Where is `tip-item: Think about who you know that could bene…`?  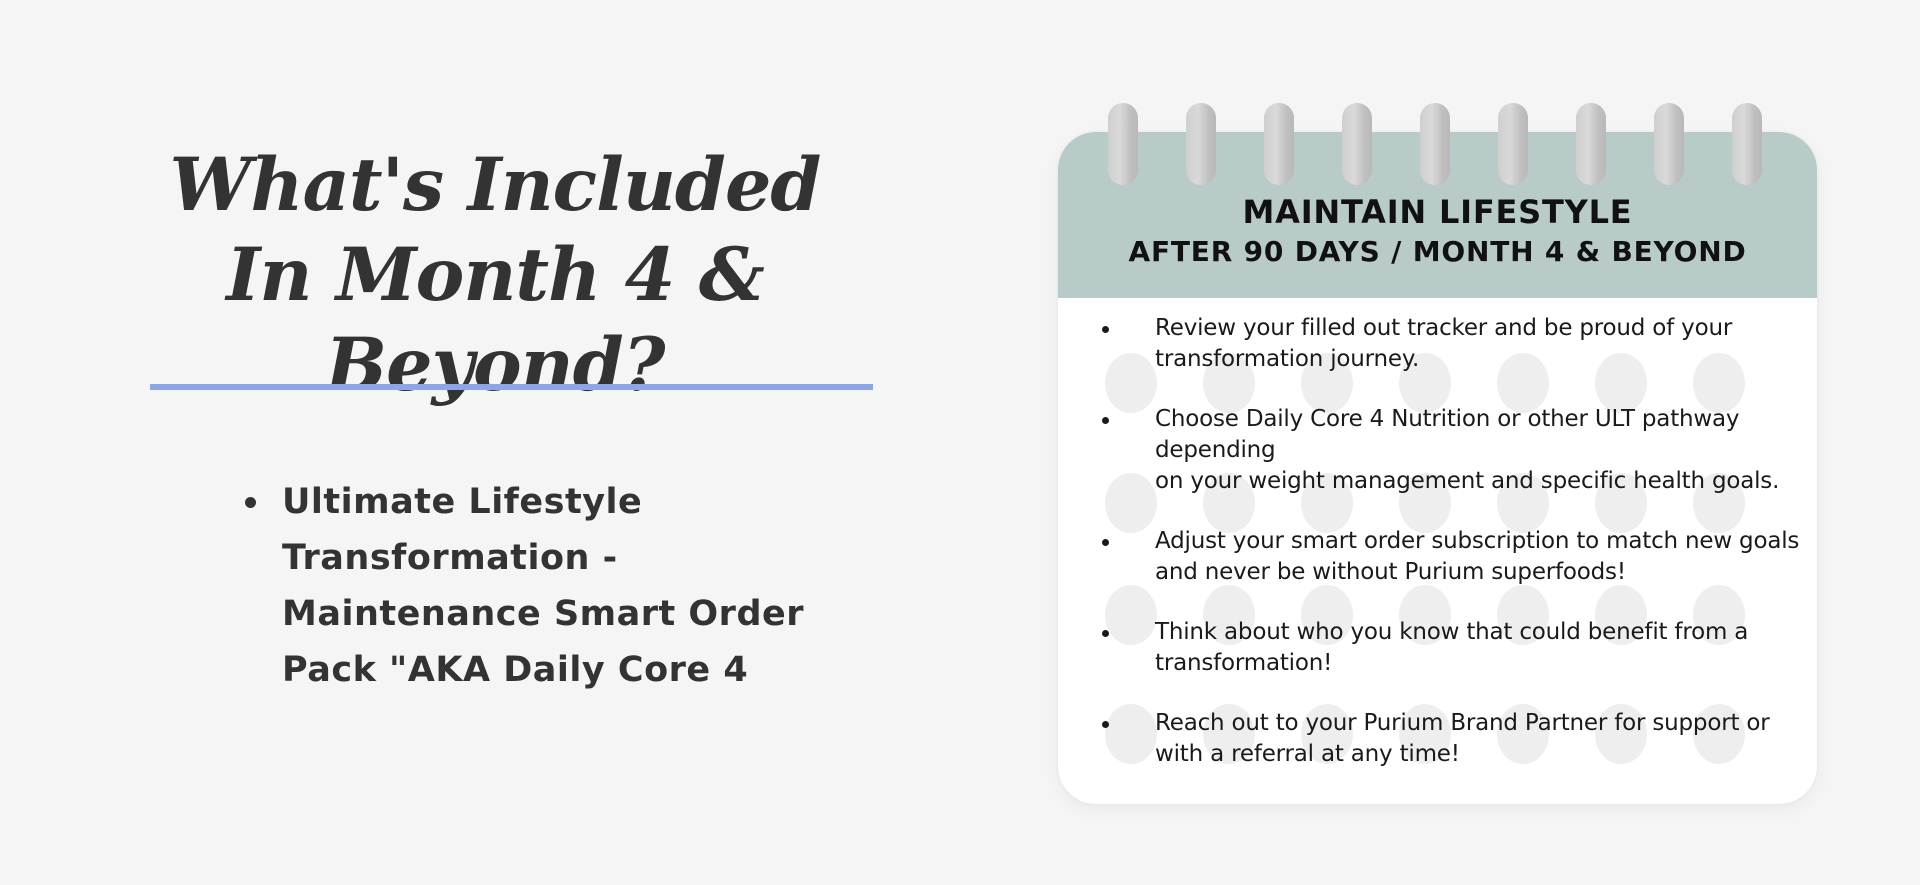
tip-item: Think about who you know that could bene… is located at coordinates (1455, 648).